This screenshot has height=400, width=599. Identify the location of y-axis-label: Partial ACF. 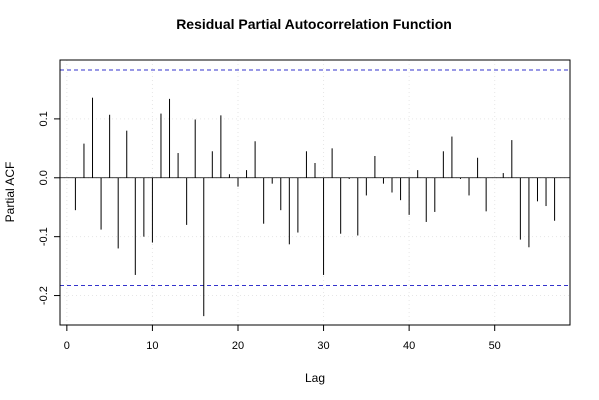
(10, 192).